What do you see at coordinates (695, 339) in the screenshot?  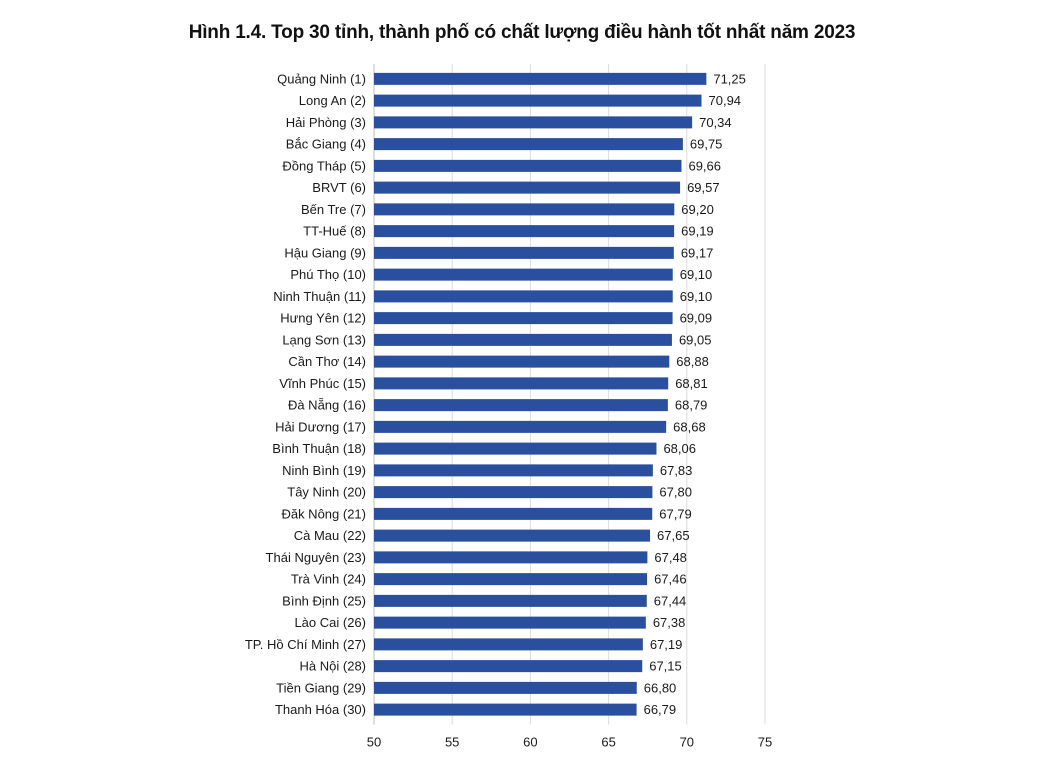 I see `data-label: 69,05` at bounding box center [695, 339].